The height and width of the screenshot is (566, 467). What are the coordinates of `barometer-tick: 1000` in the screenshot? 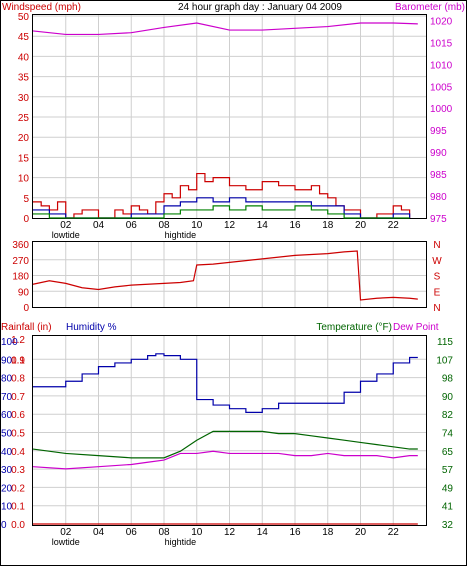 It's located at (441, 109).